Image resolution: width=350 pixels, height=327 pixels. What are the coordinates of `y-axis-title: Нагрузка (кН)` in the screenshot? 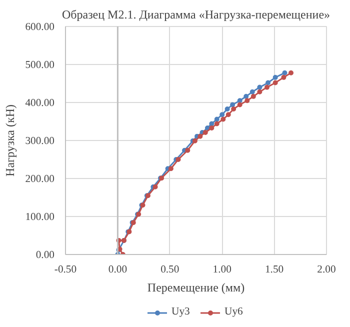 It's located at (10, 140).